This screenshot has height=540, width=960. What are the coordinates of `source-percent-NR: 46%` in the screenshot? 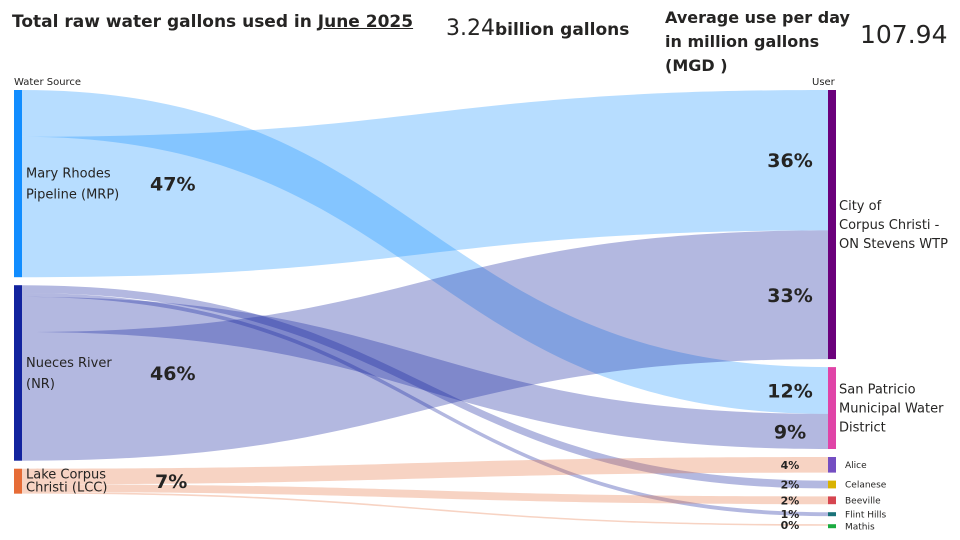 It's located at (172, 374).